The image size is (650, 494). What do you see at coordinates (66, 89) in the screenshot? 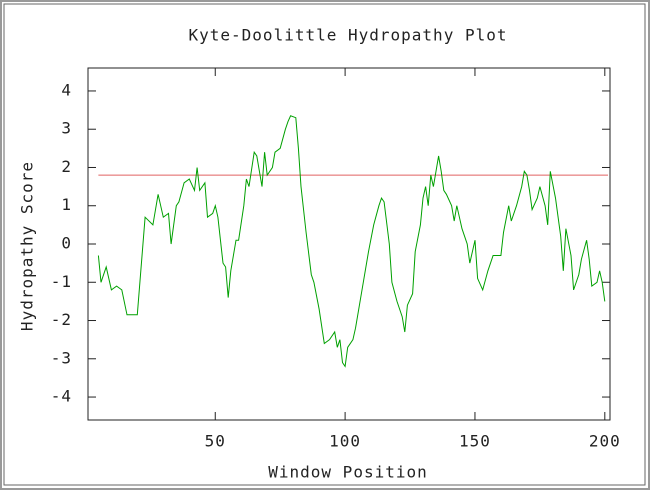
I see `y-tick-label: 4` at bounding box center [66, 89].